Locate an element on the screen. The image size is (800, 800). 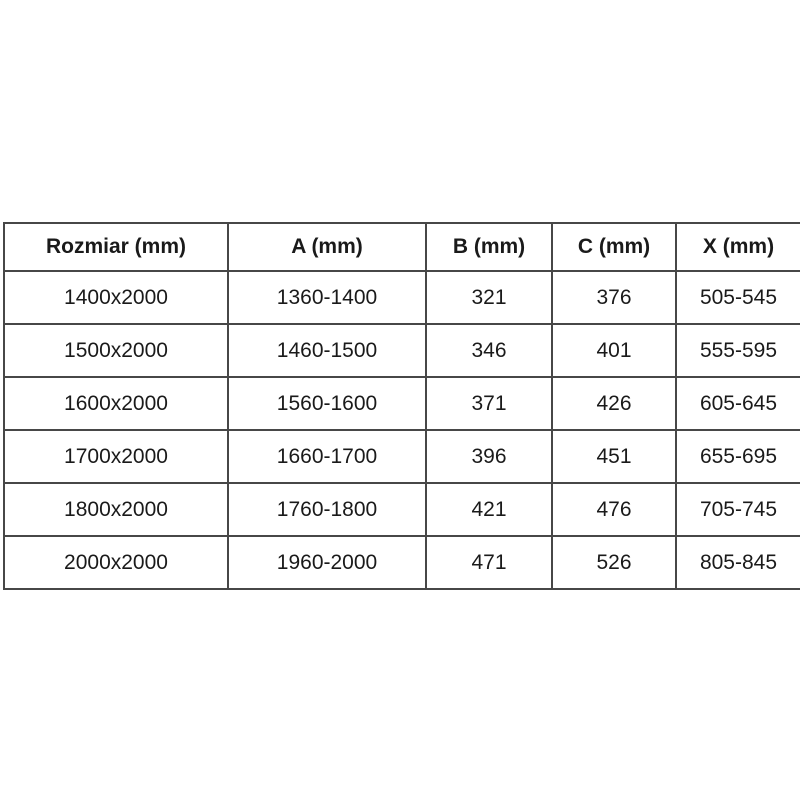
table-cell: 1700x2000 is located at coordinates (116, 456).